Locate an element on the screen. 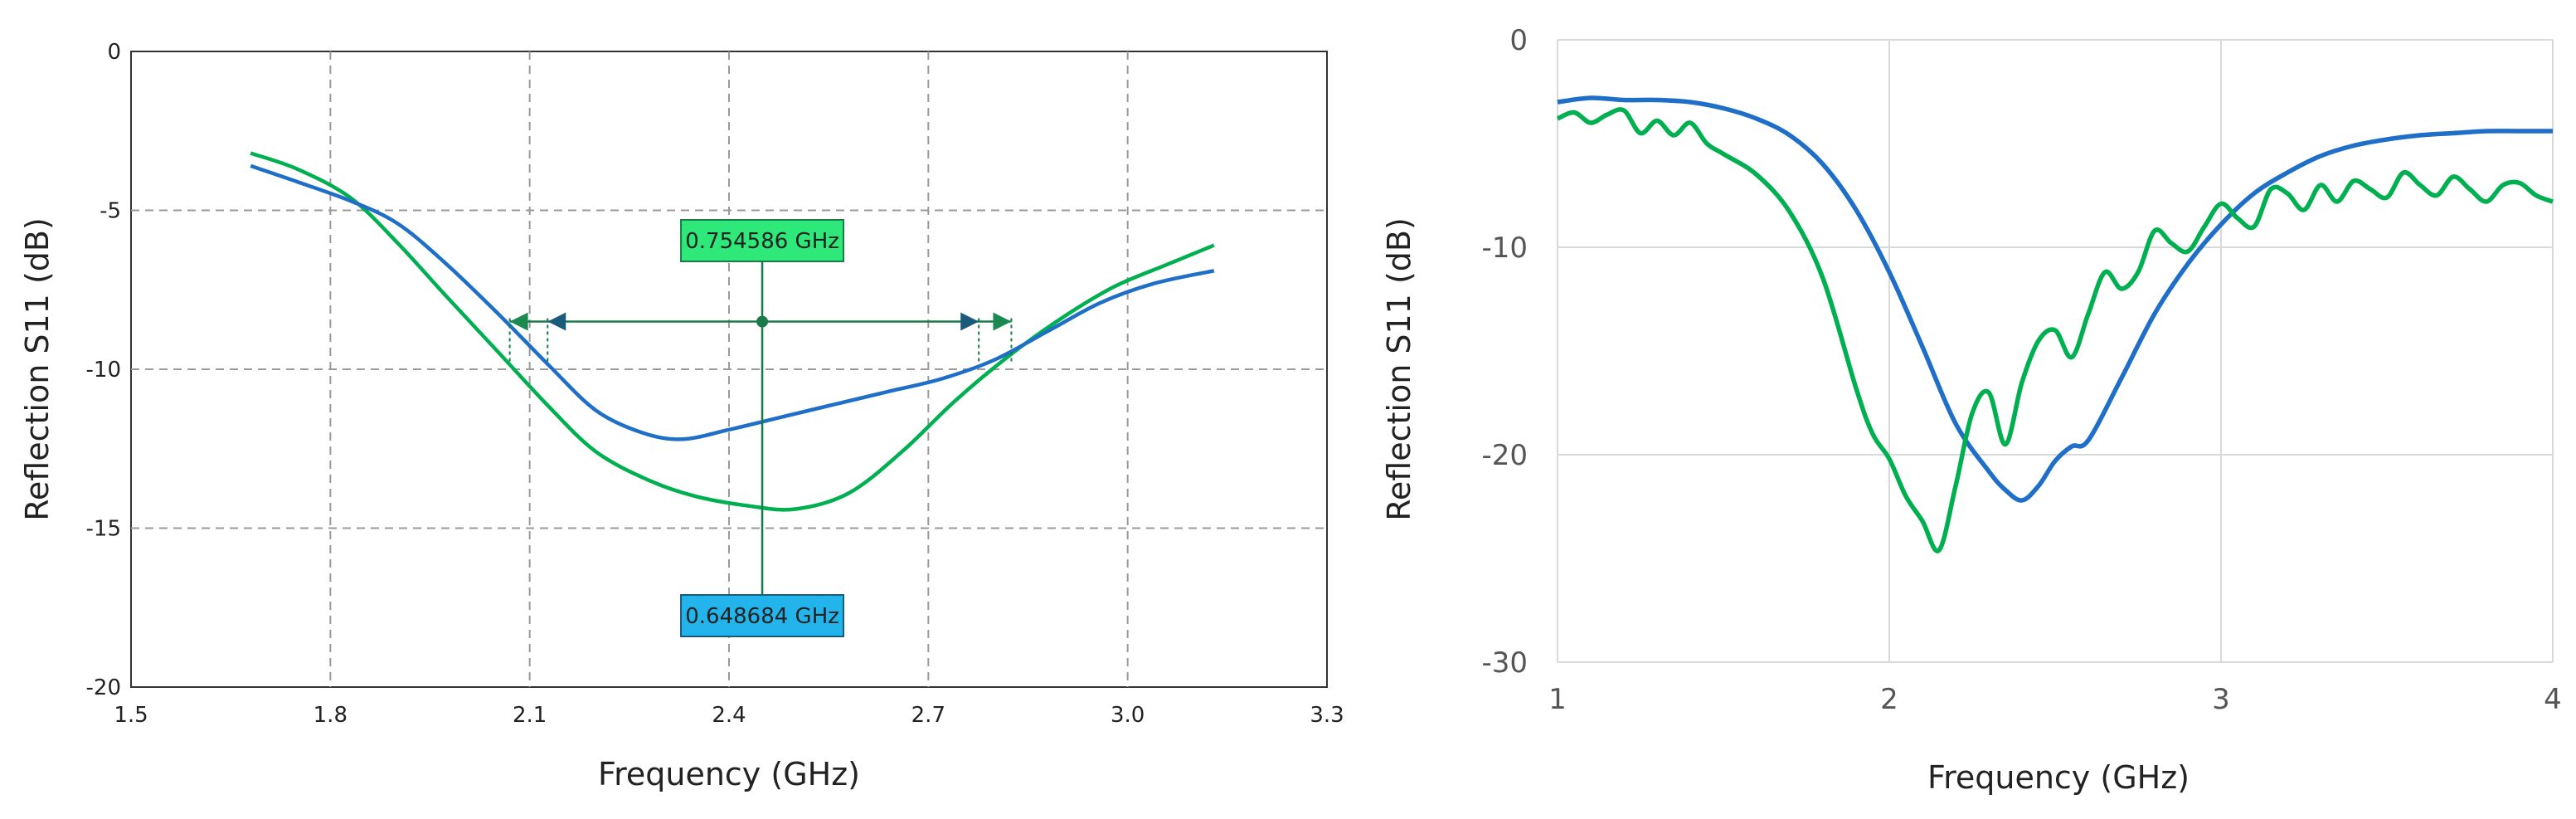 This screenshot has width=2576, height=819. left-x-tick-label: 2.4 is located at coordinates (729, 715).